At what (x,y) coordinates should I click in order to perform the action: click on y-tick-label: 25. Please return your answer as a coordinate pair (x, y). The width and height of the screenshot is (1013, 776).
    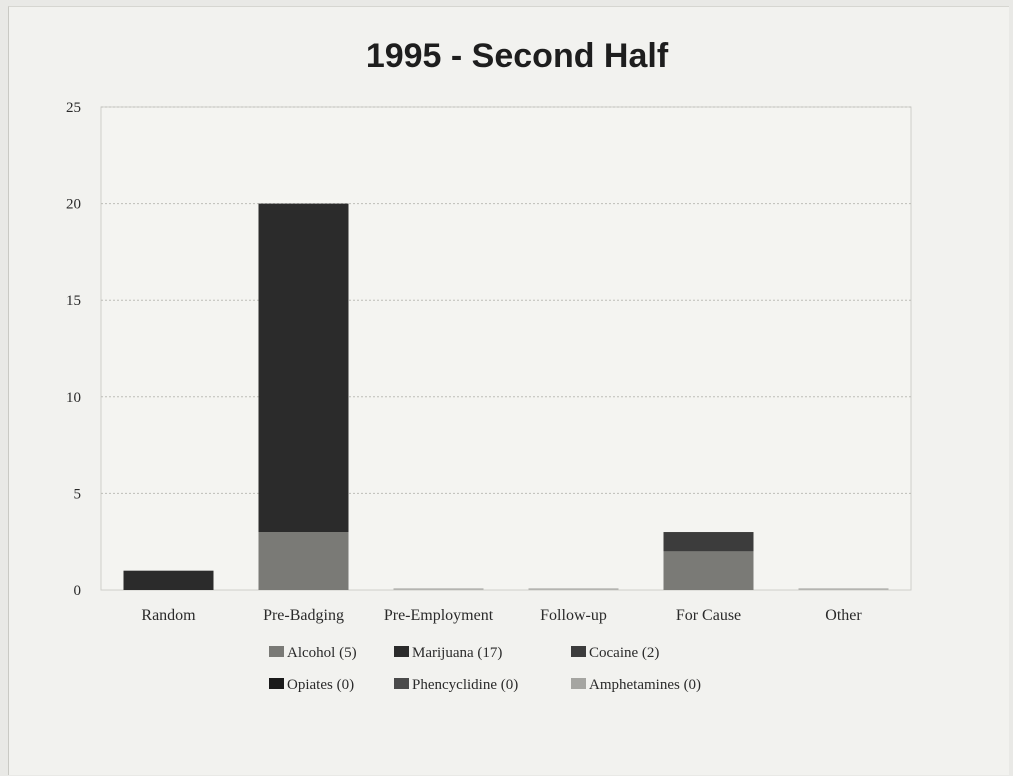
    Looking at the image, I should click on (73, 108).